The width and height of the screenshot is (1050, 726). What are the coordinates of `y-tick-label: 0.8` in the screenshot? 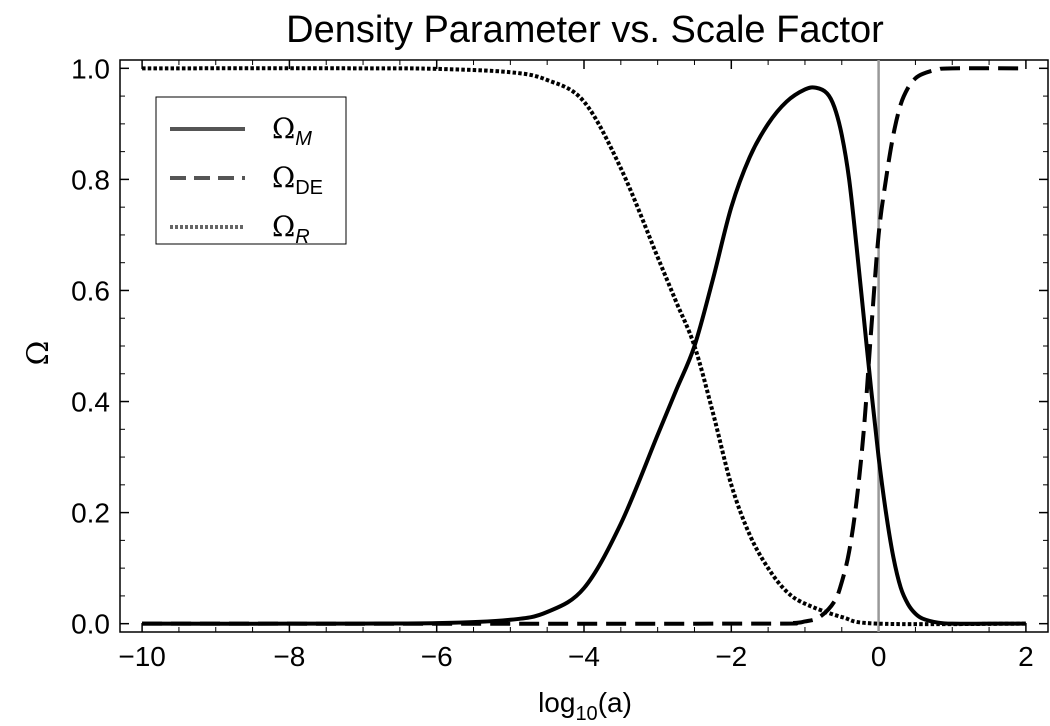 It's located at (90, 179).